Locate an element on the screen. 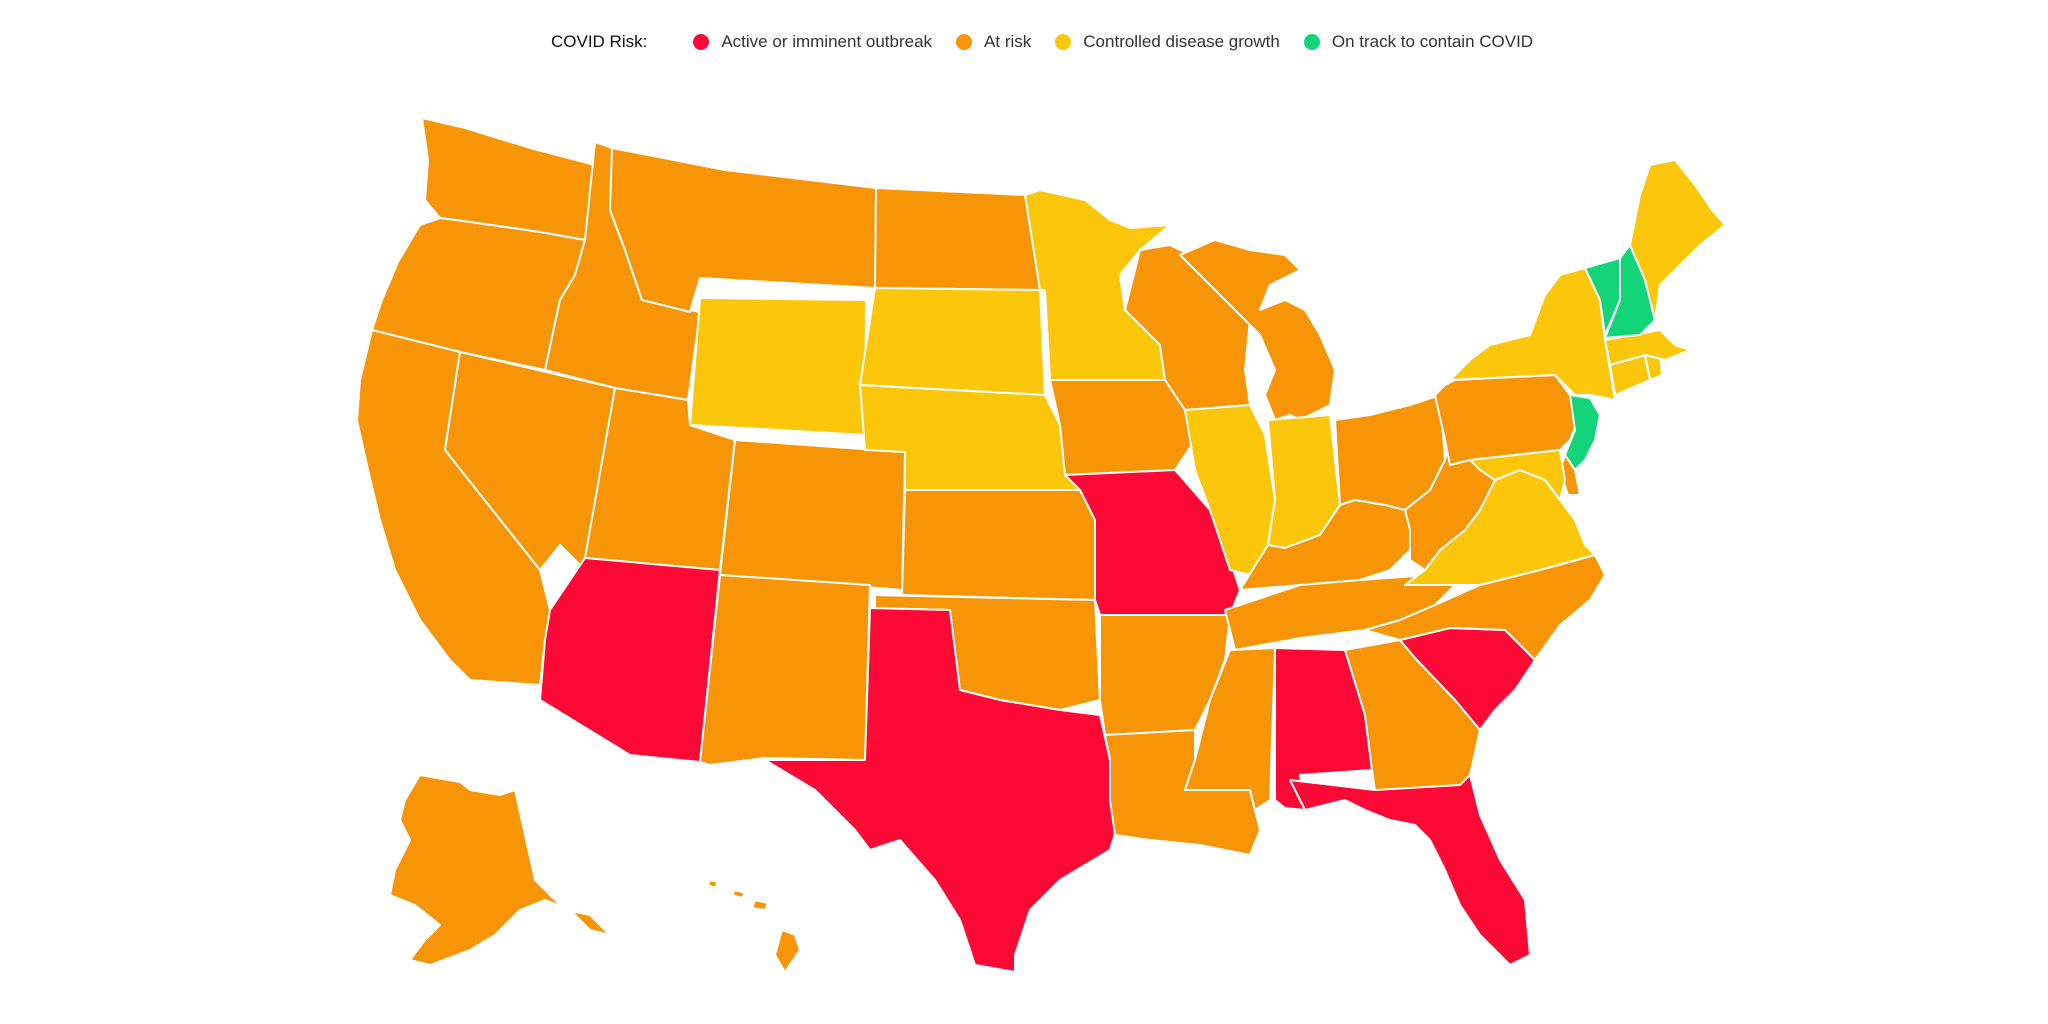 Image resolution: width=2048 pixels, height=1024 pixels. legend-label: On track to contain COVID is located at coordinates (1432, 41).